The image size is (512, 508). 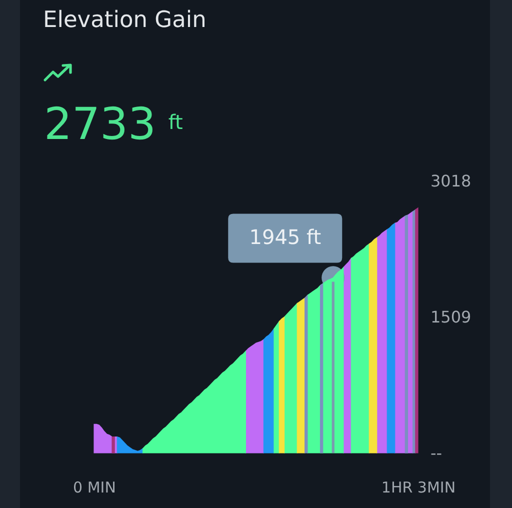 I want to click on x-tick-label: 1HR 3MIN, so click(x=418, y=487).